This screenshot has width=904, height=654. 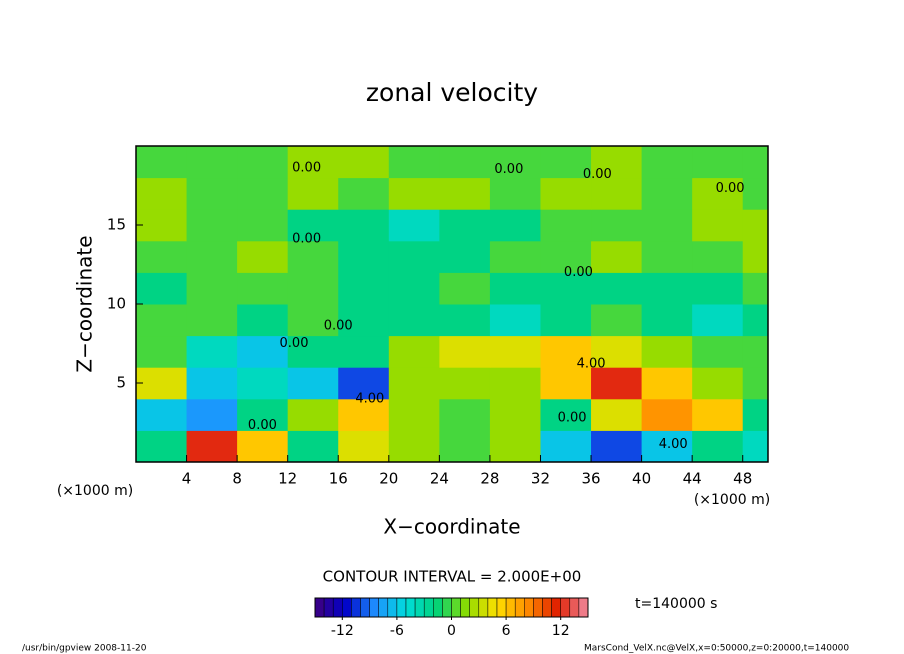 I want to click on x-tick-label: 8, so click(x=237, y=479).